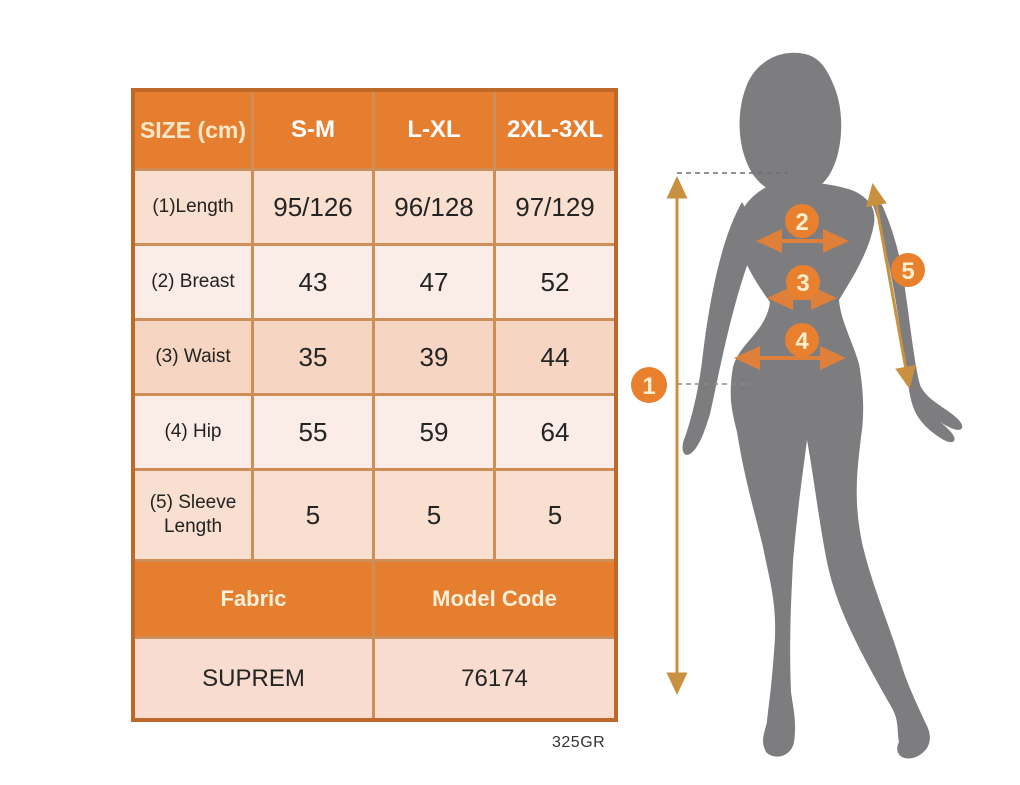 This screenshot has height=785, width=1020. Describe the element at coordinates (434, 515) in the screenshot. I see `sleeve-value-l-xl: 5` at that location.